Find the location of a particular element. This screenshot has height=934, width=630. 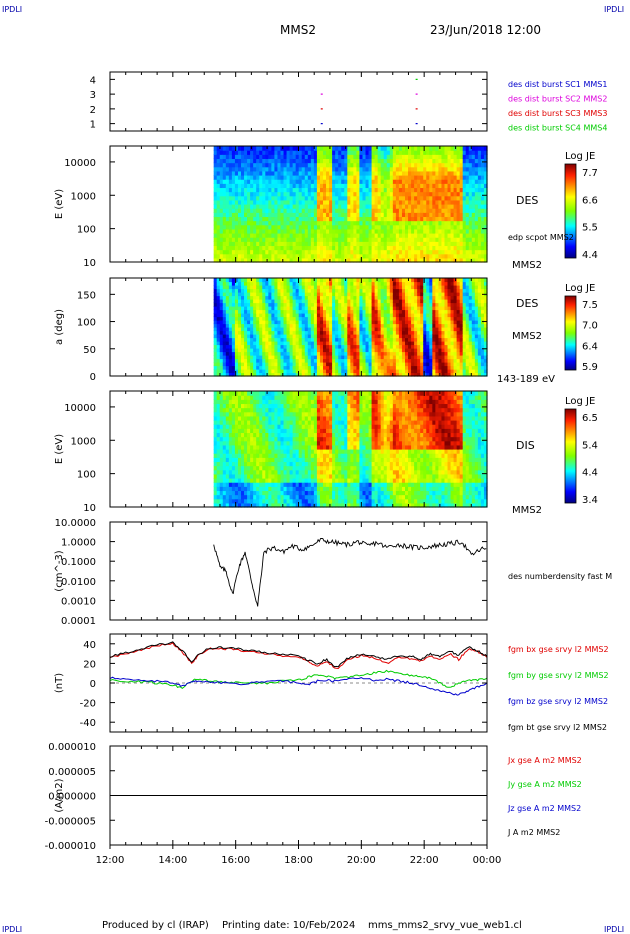

corner-label-top-right: IPDLI is located at coordinates (614, 9).